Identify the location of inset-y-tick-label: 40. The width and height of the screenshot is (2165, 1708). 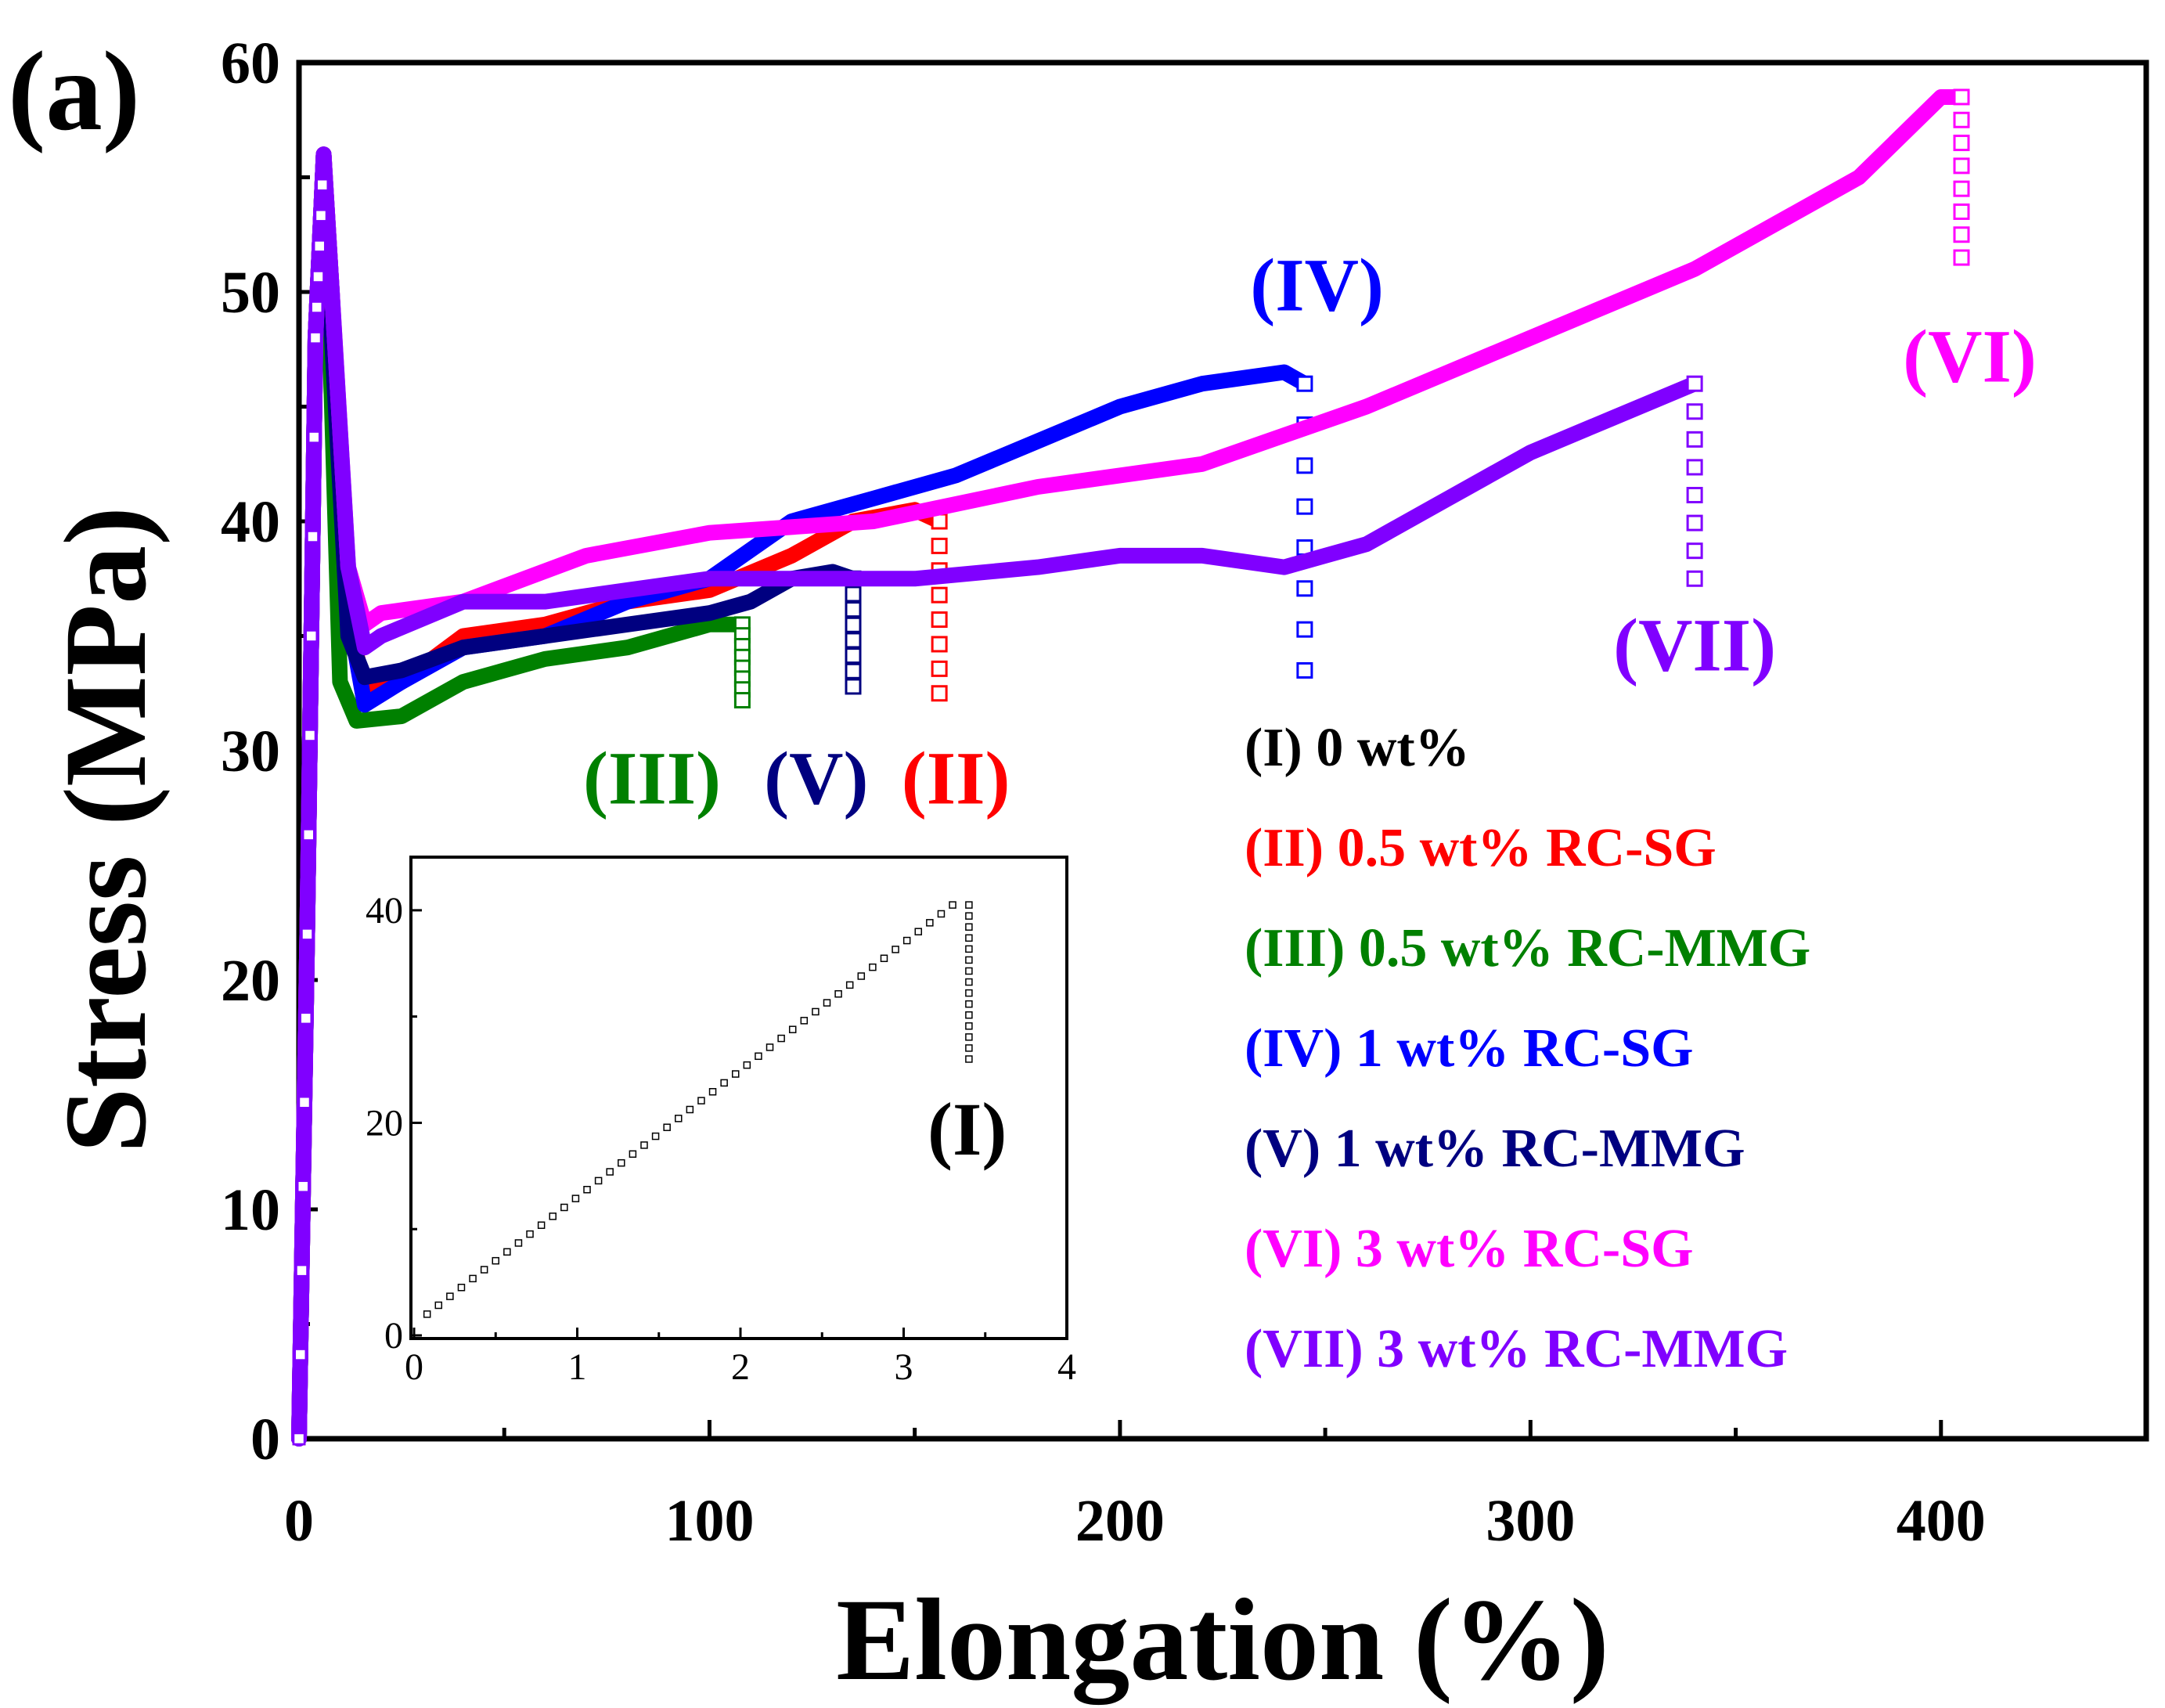
(384, 910).